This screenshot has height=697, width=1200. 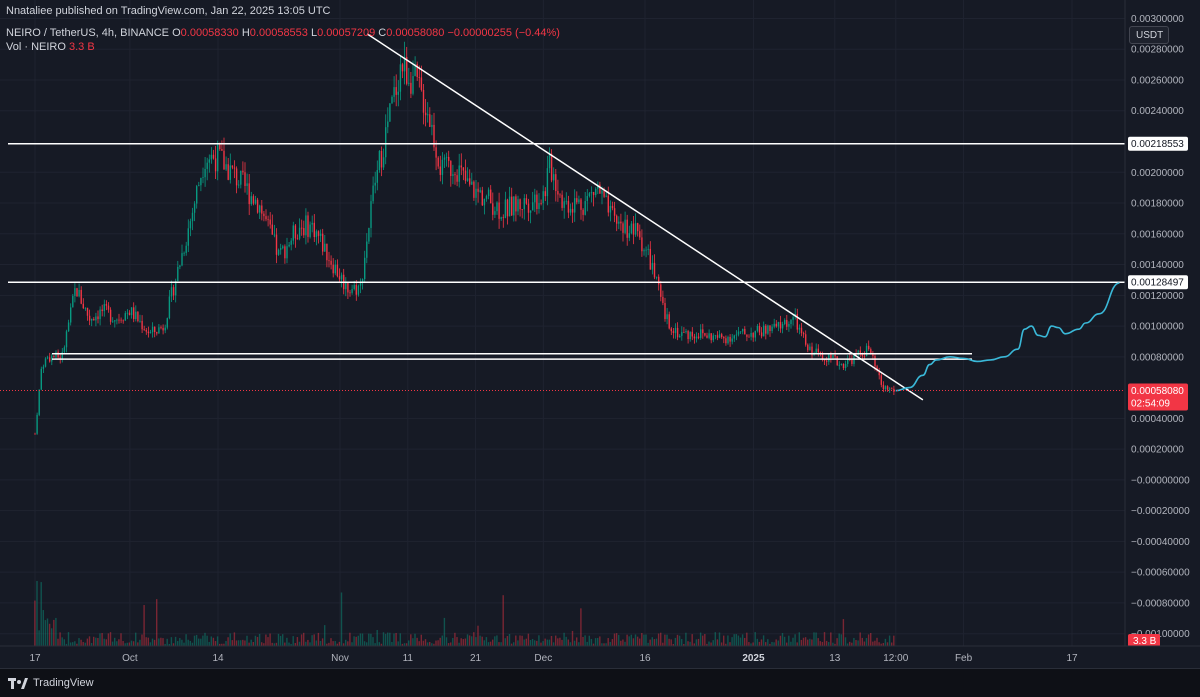 What do you see at coordinates (1157, 391) in the screenshot?
I see `last-price-label: 0.00058080` at bounding box center [1157, 391].